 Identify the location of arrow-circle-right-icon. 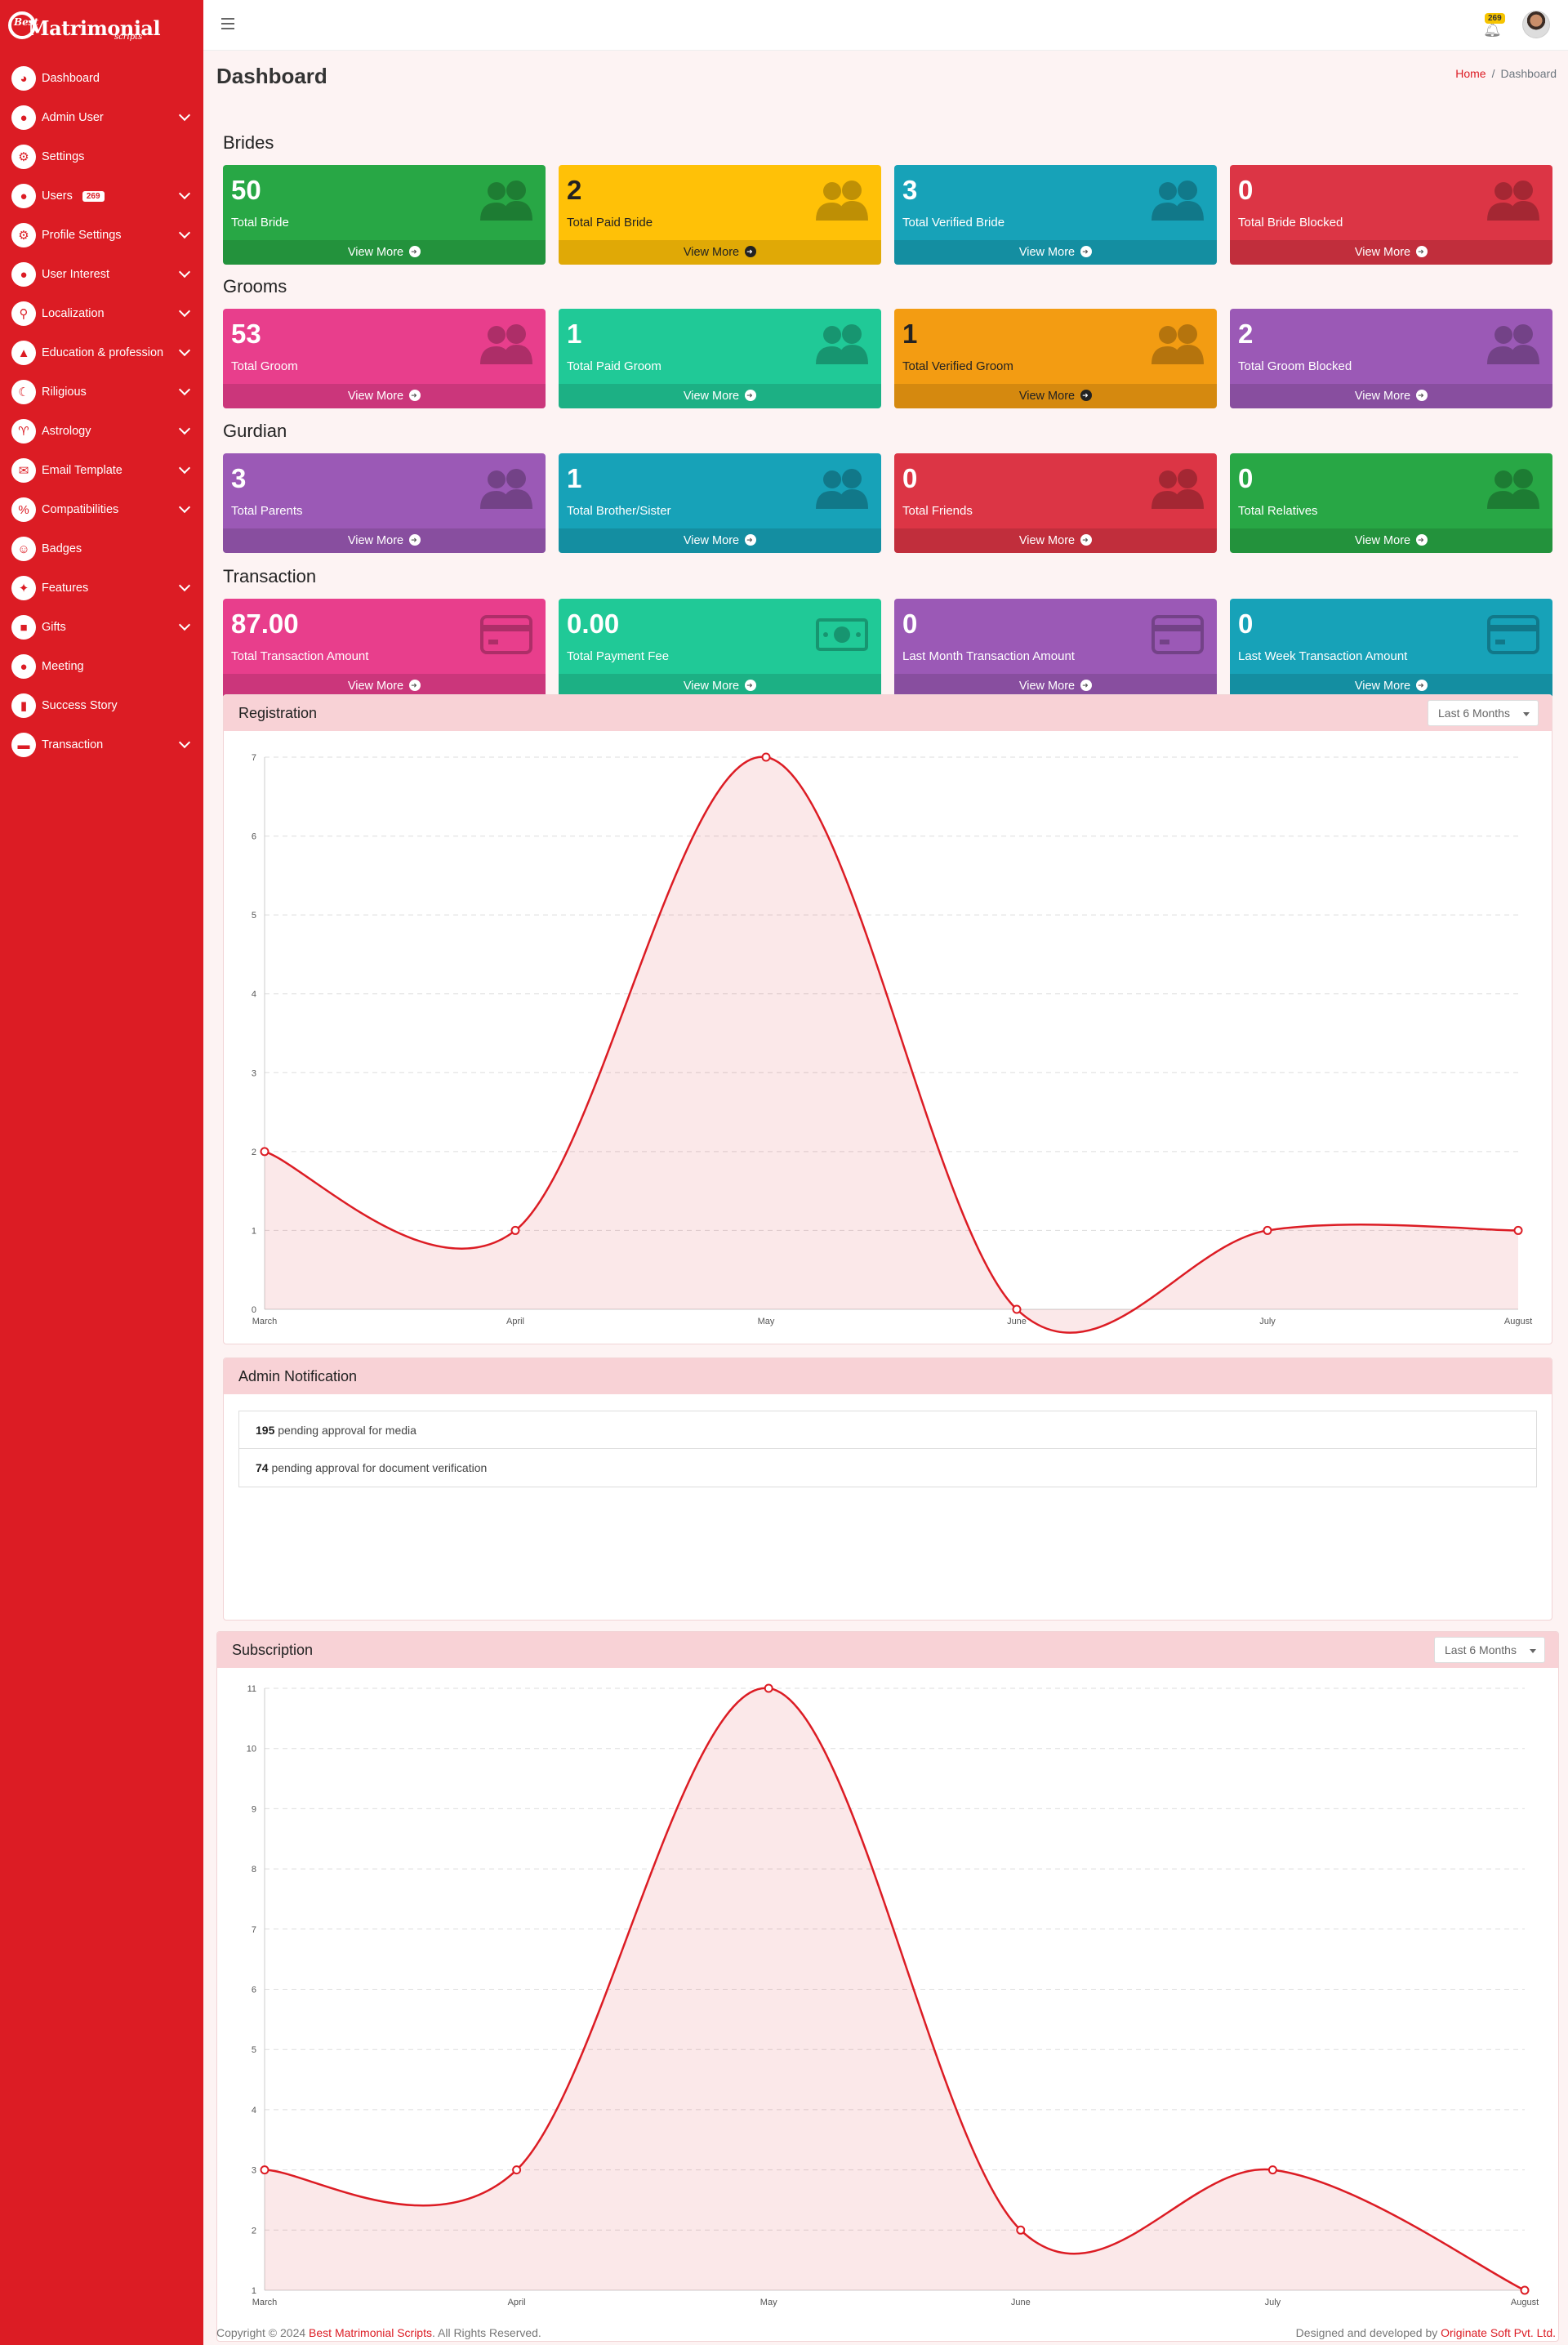
(415, 395).